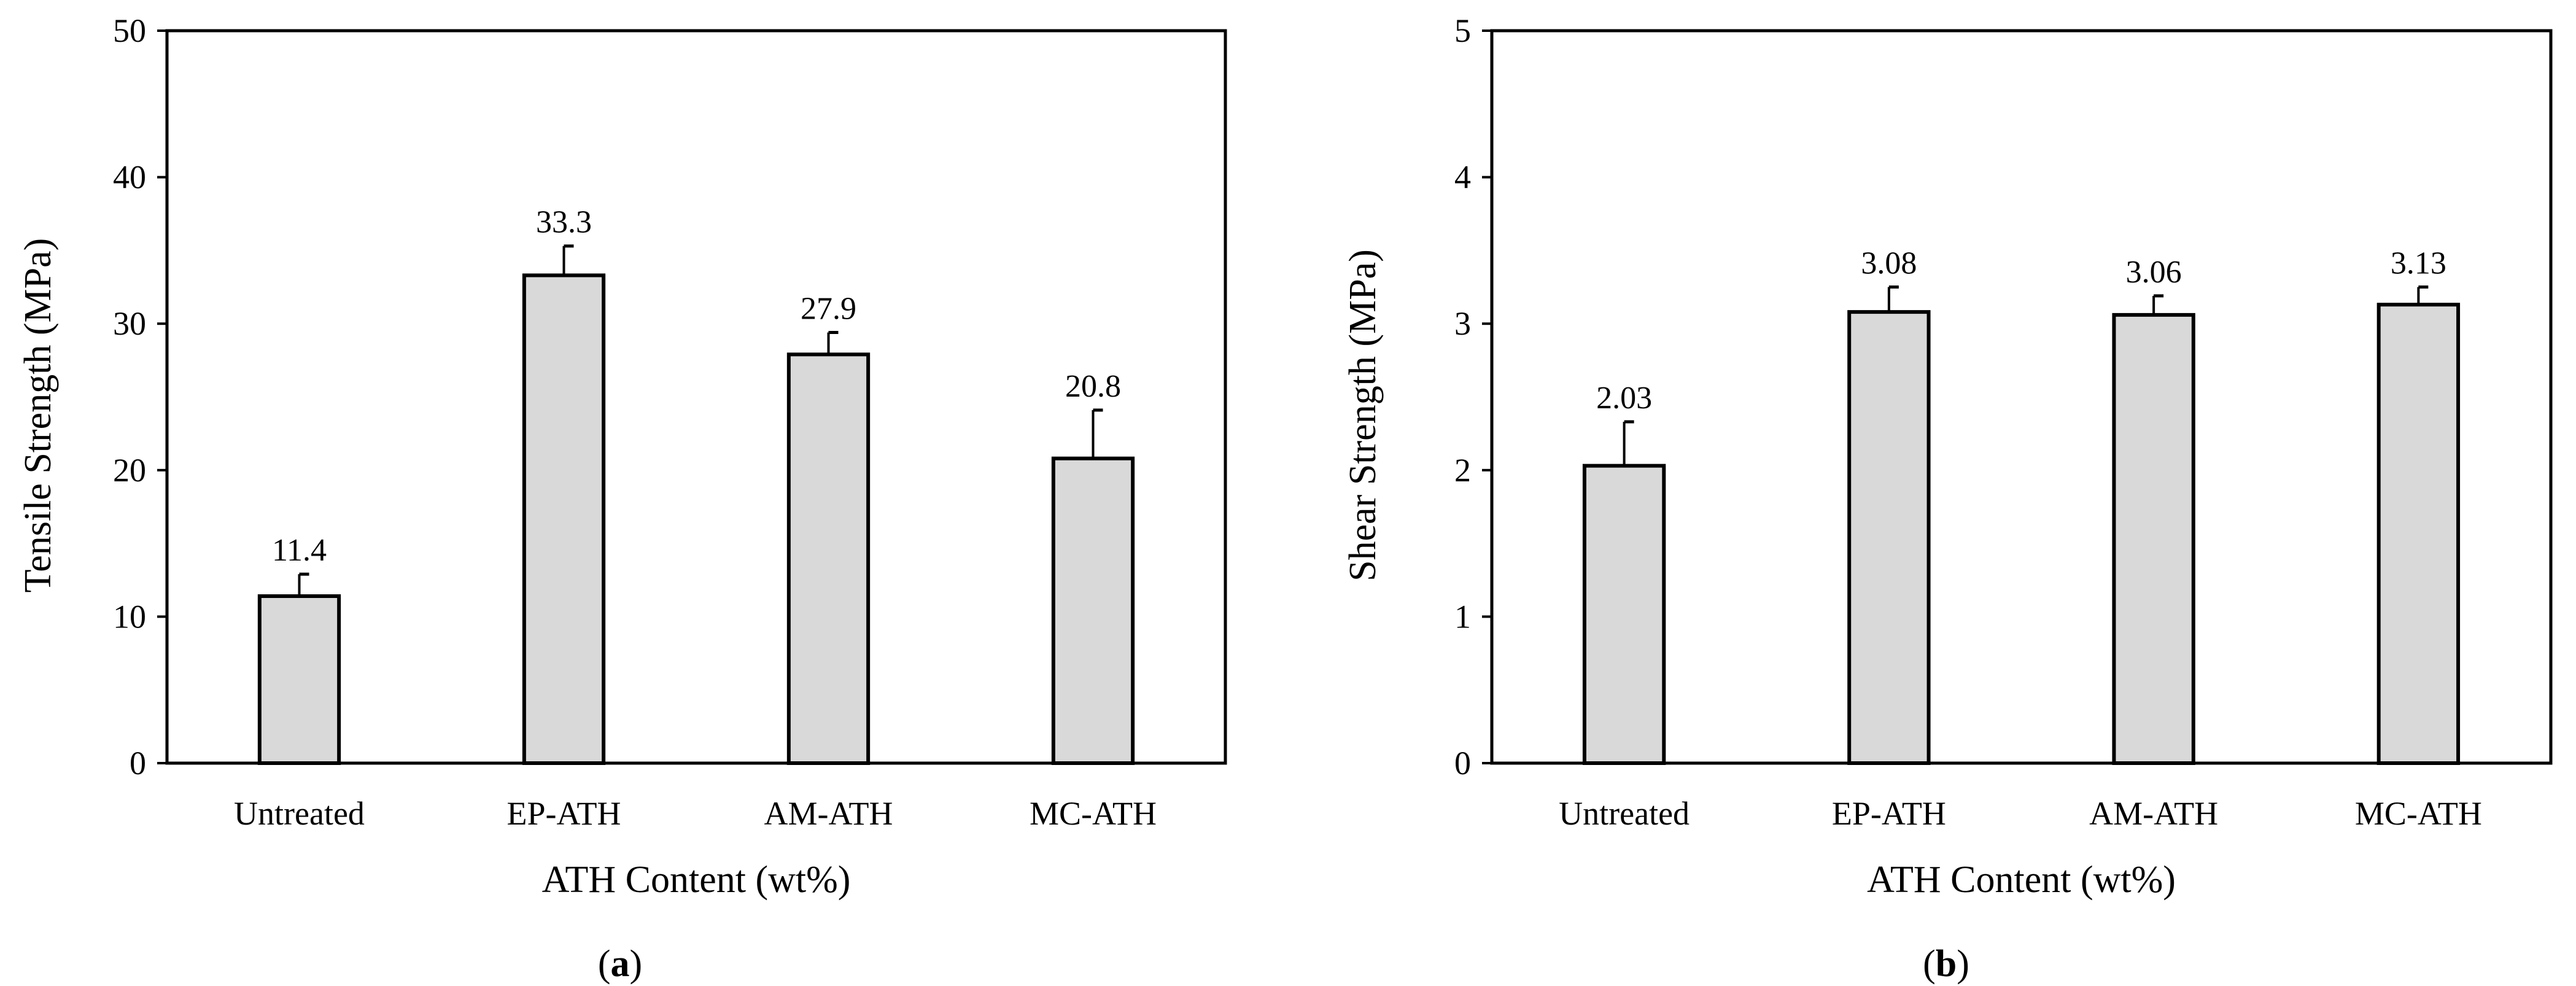  I want to click on panel-label-b: (b), so click(1946, 964).